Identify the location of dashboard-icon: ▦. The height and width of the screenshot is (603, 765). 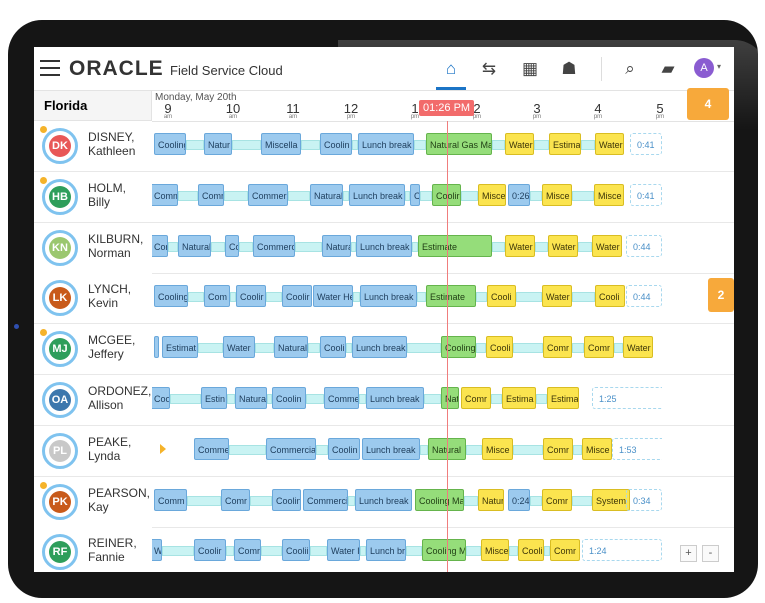
(530, 68).